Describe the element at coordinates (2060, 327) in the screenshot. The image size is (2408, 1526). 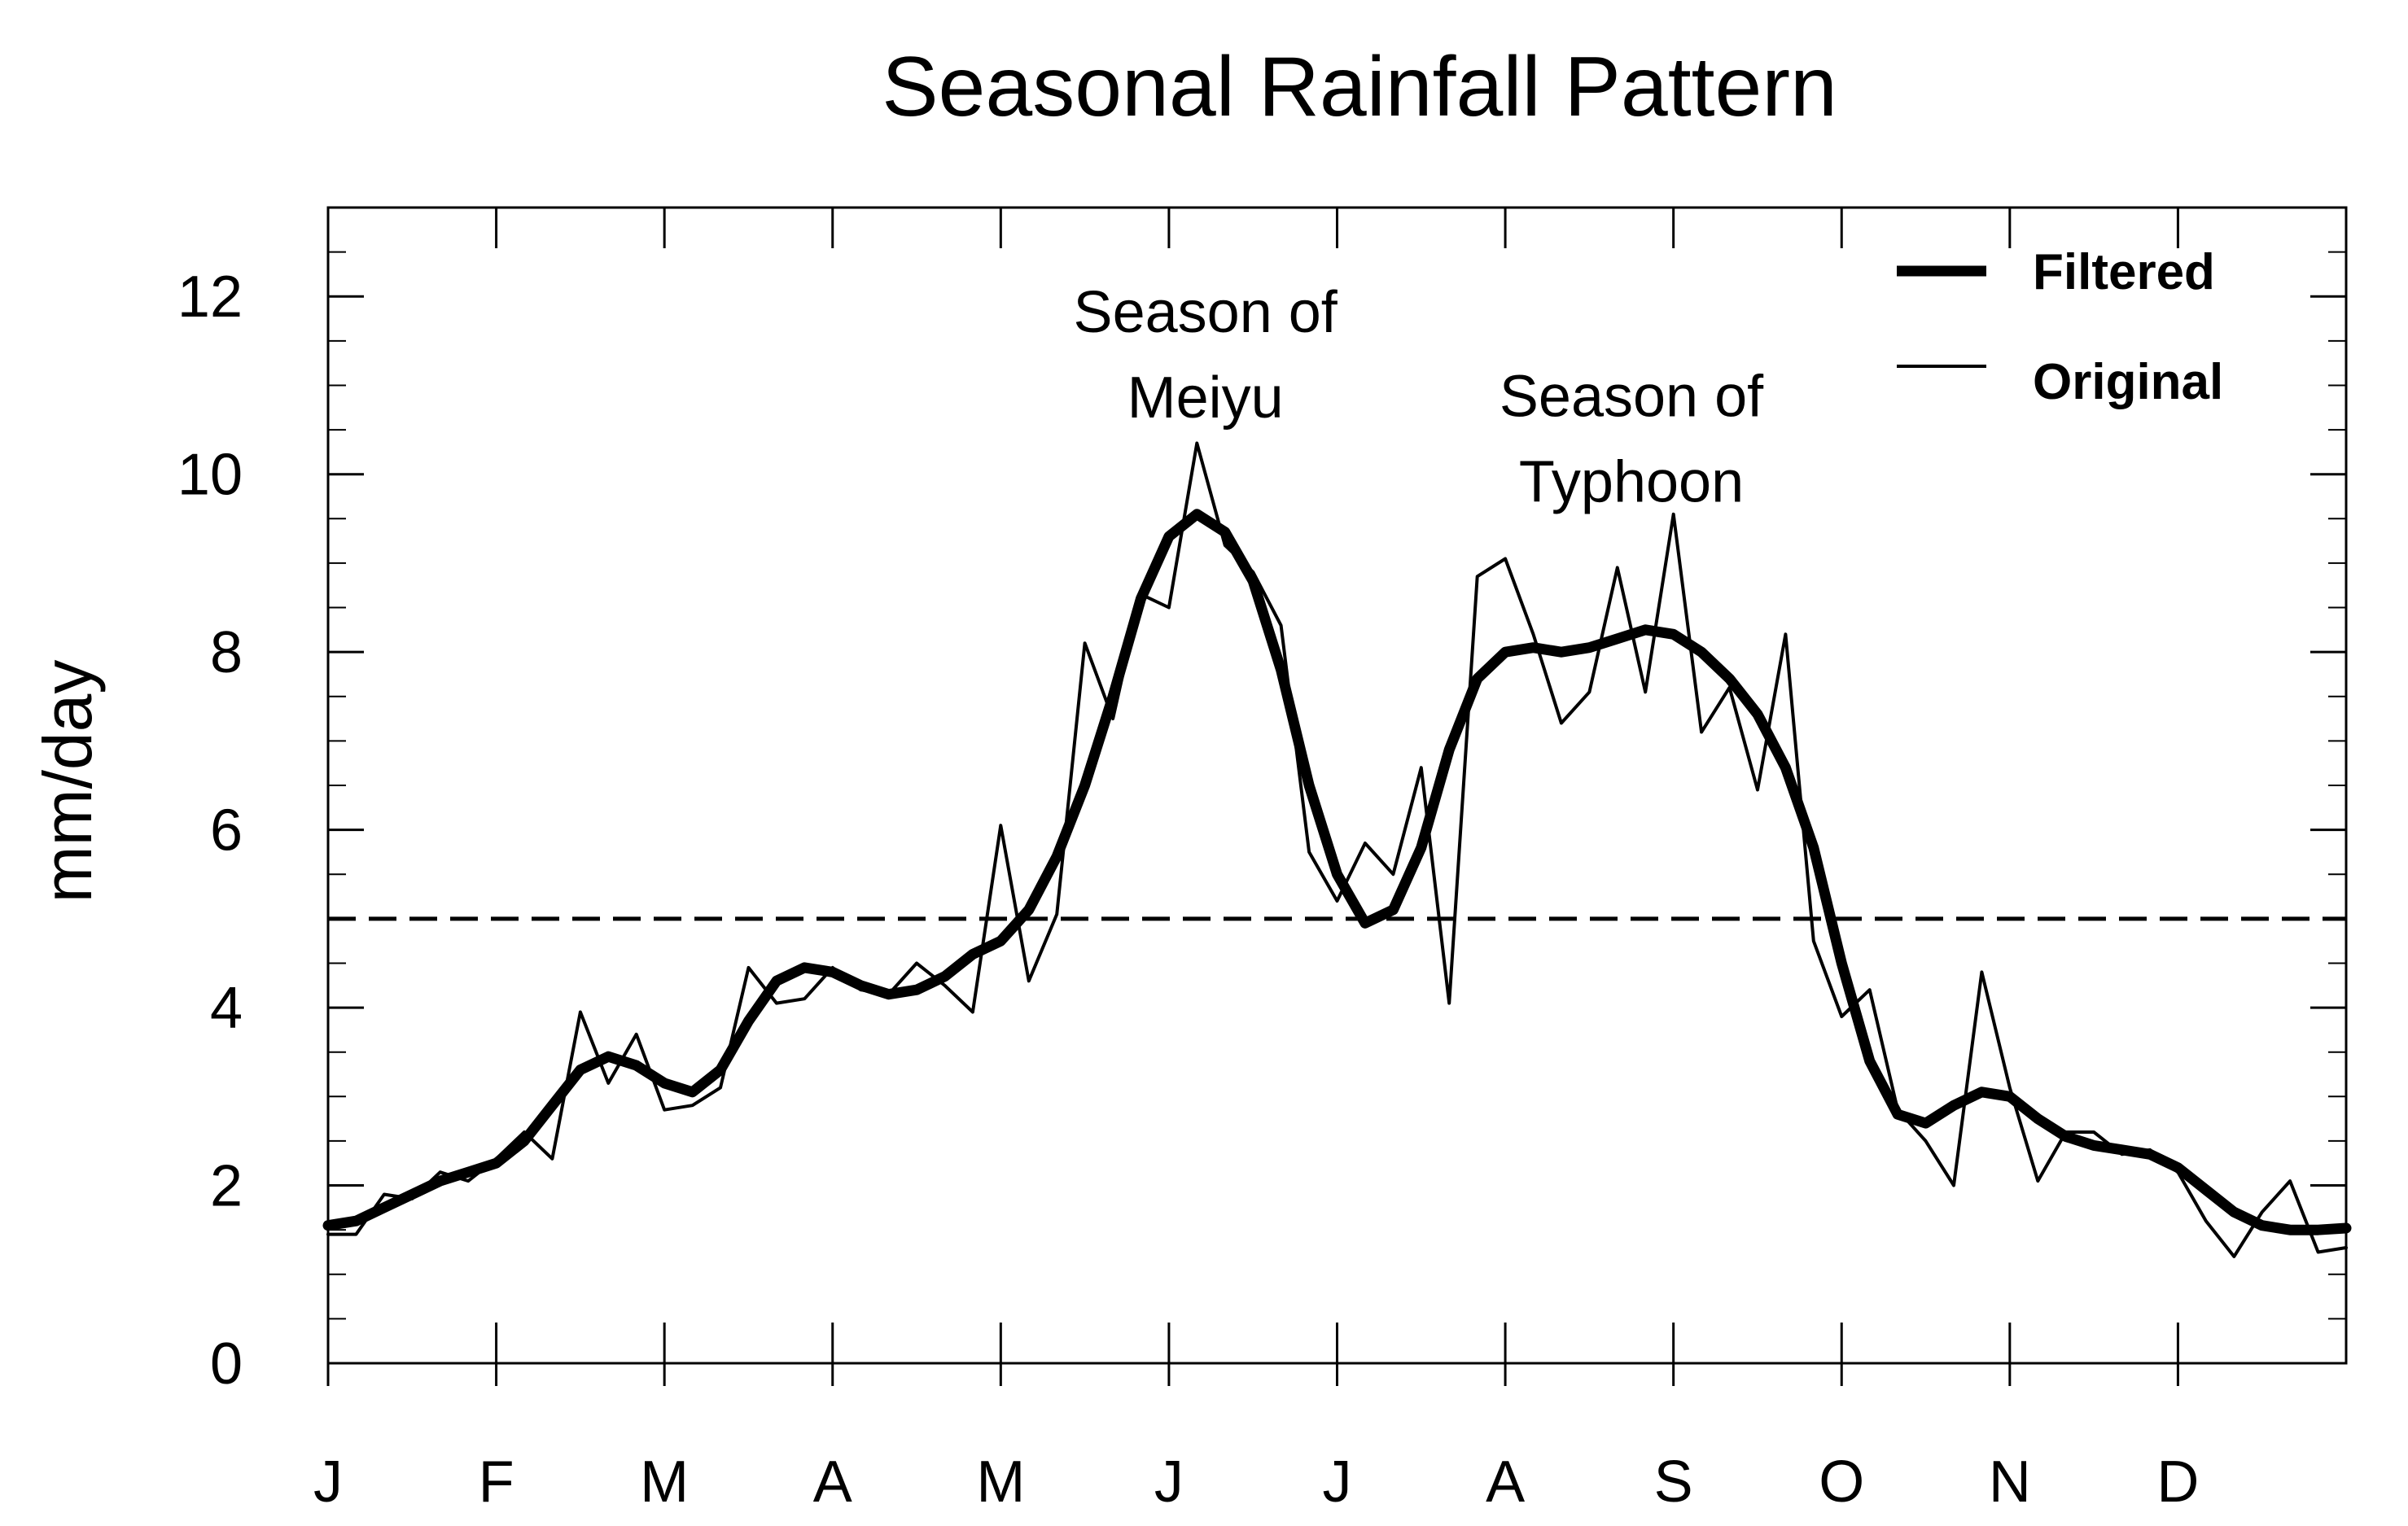
I see `legend: Filtered Original` at that location.